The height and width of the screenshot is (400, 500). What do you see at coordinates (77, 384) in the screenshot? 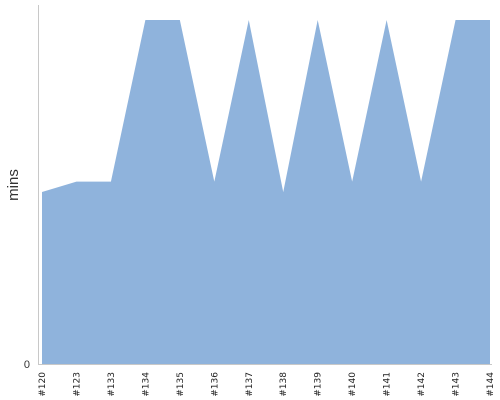
I see `x-tick-label-1: #123` at bounding box center [77, 384].